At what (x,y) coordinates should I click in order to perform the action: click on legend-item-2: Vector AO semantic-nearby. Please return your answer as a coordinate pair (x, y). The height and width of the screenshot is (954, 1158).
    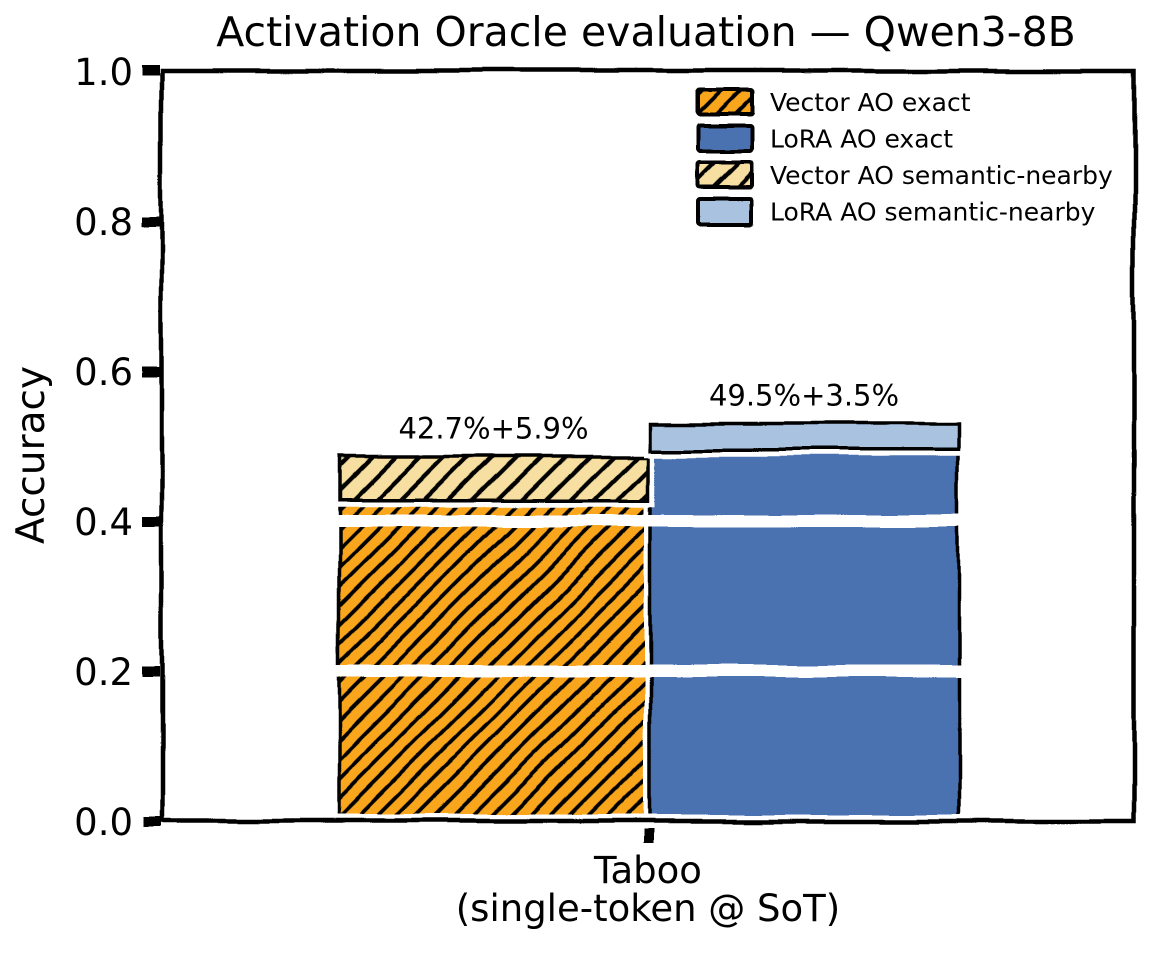
    Looking at the image, I should click on (904, 175).